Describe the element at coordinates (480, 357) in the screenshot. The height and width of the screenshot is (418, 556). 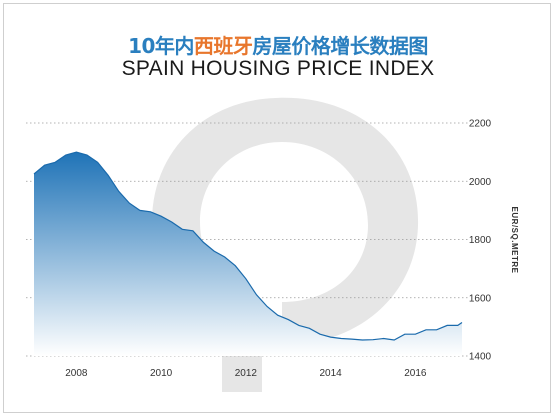
I see `y-tick-1400: 1400` at that location.